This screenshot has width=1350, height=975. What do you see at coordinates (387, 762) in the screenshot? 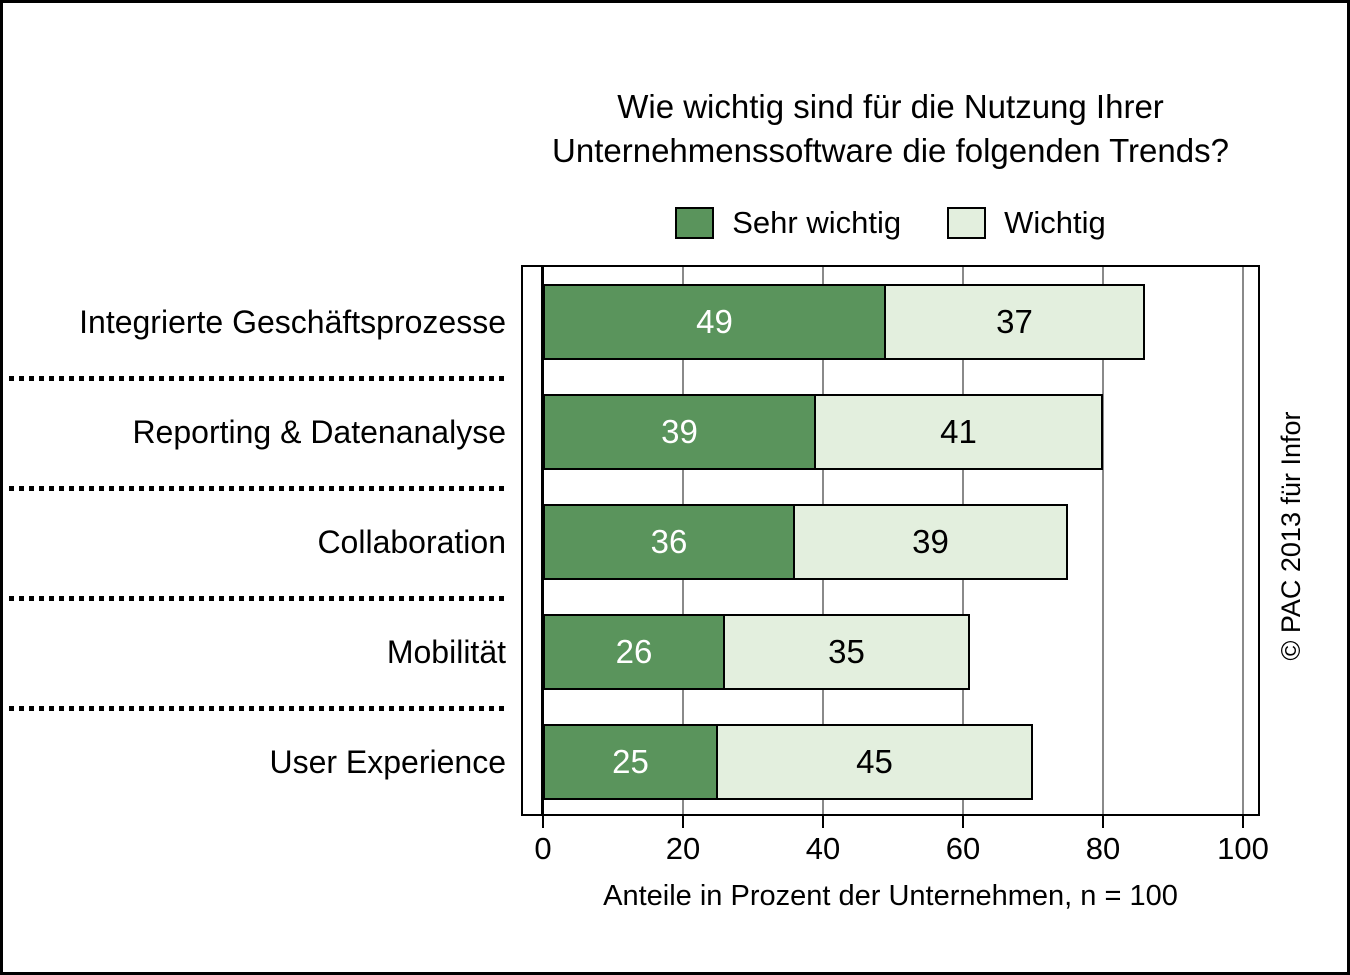
I see `category-label-user-experience: User Experience` at bounding box center [387, 762].